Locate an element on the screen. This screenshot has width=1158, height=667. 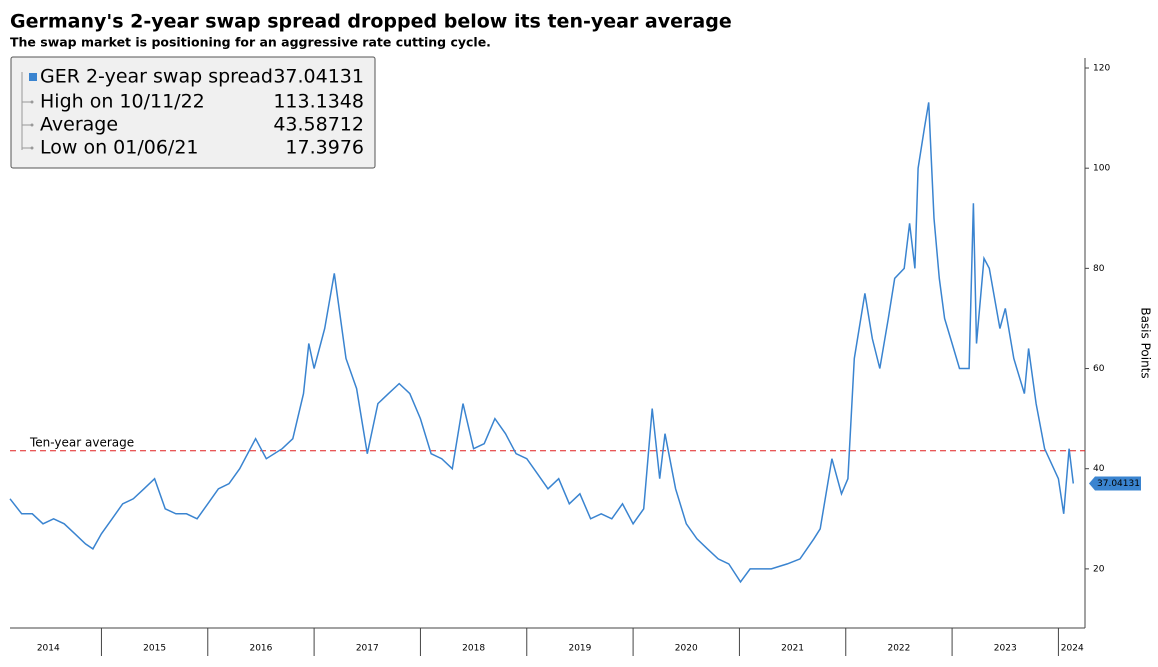
x-tick-label: 2016 is located at coordinates (260, 649).